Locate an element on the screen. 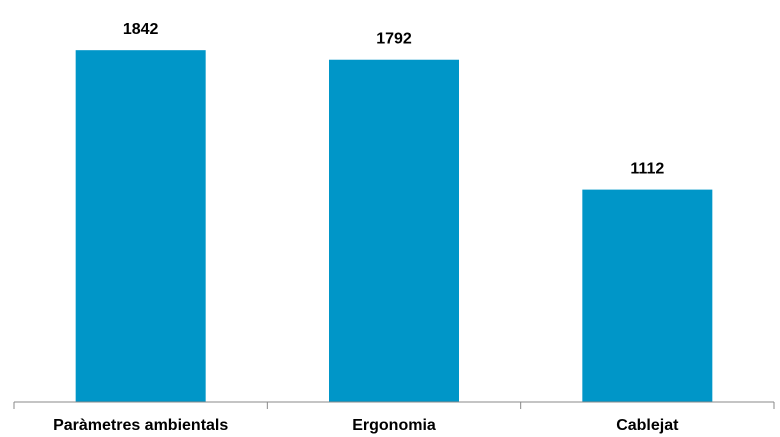 The image size is (780, 437). data-label-0: 1842 is located at coordinates (141, 29).